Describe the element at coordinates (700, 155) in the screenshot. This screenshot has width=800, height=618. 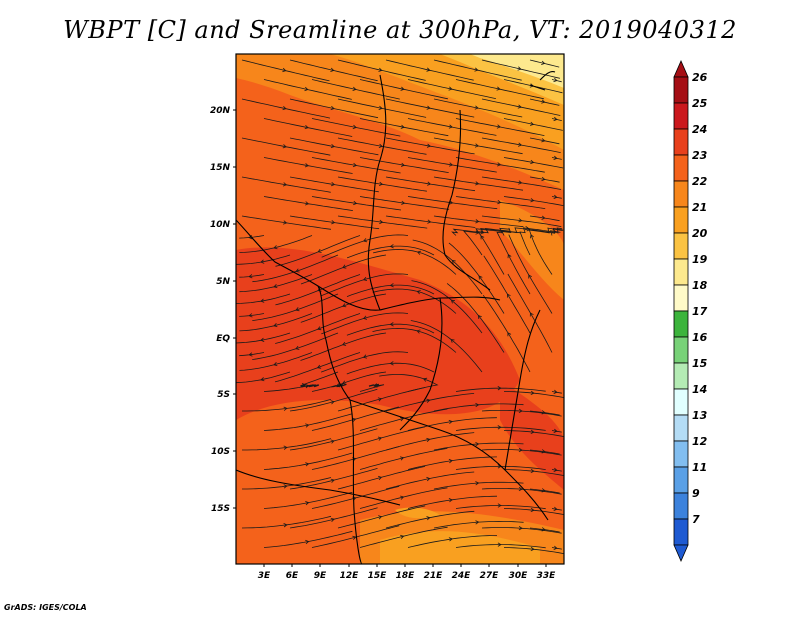
I see `colorbar-label: 23` at that location.